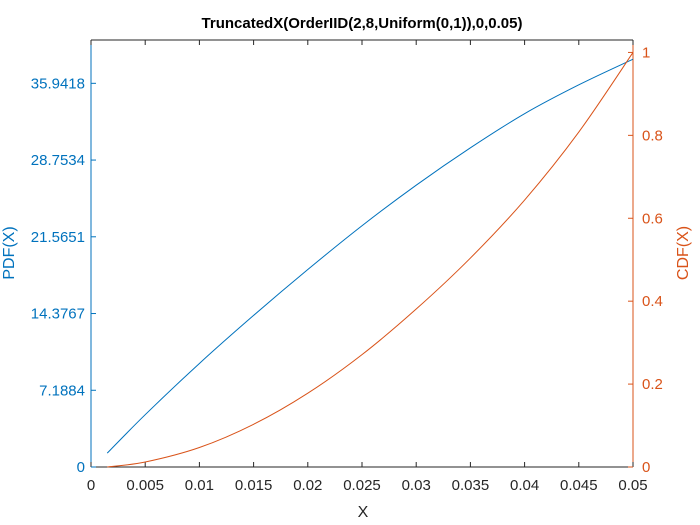 The width and height of the screenshot is (700, 525). Describe the element at coordinates (254, 485) in the screenshot. I see `x-tick-label: 0.015` at that location.